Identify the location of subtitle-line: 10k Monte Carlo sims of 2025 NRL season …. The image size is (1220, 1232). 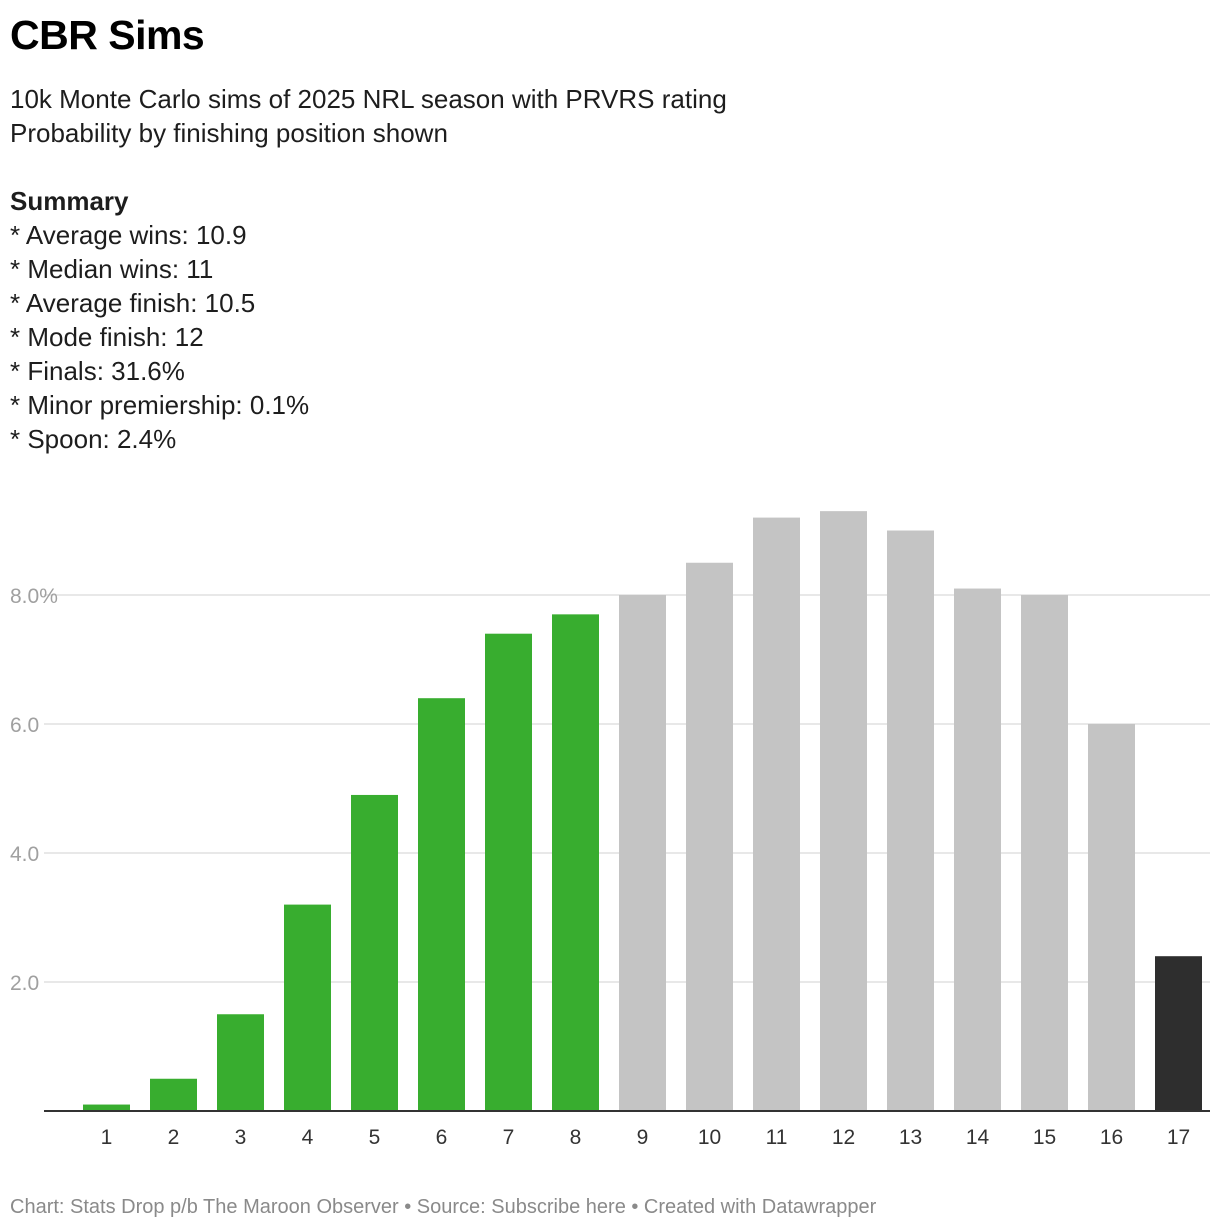
(368, 99).